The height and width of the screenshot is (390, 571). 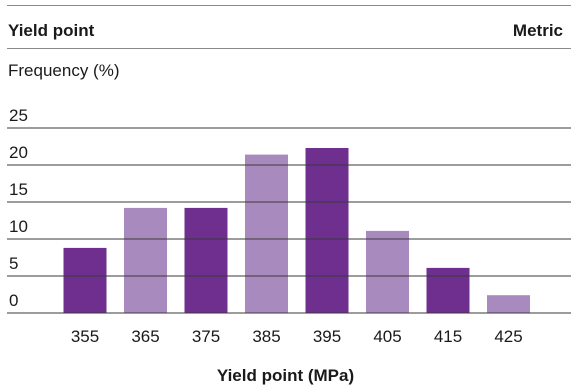 What do you see at coordinates (13, 300) in the screenshot?
I see `y-tick-label-0: 0` at bounding box center [13, 300].